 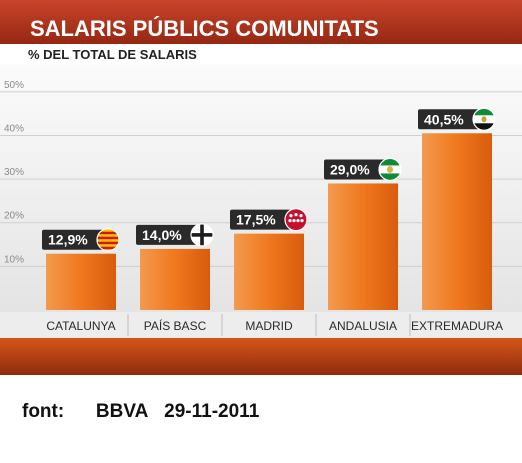 I want to click on y-tick-label: 10%, so click(x=14, y=259).